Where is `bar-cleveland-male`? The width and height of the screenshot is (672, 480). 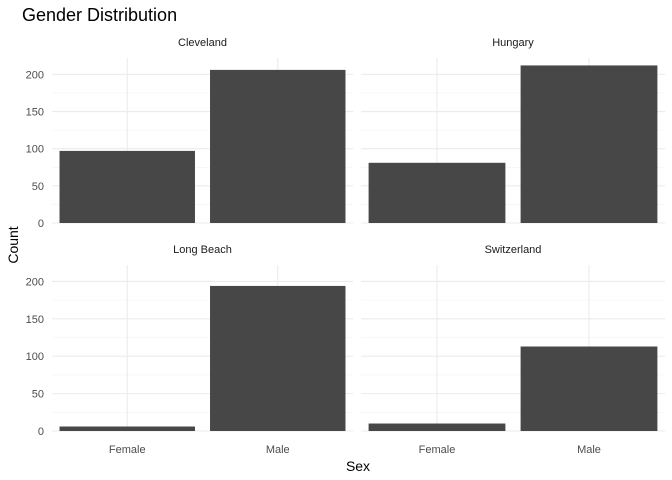 bar-cleveland-male is located at coordinates (278, 146).